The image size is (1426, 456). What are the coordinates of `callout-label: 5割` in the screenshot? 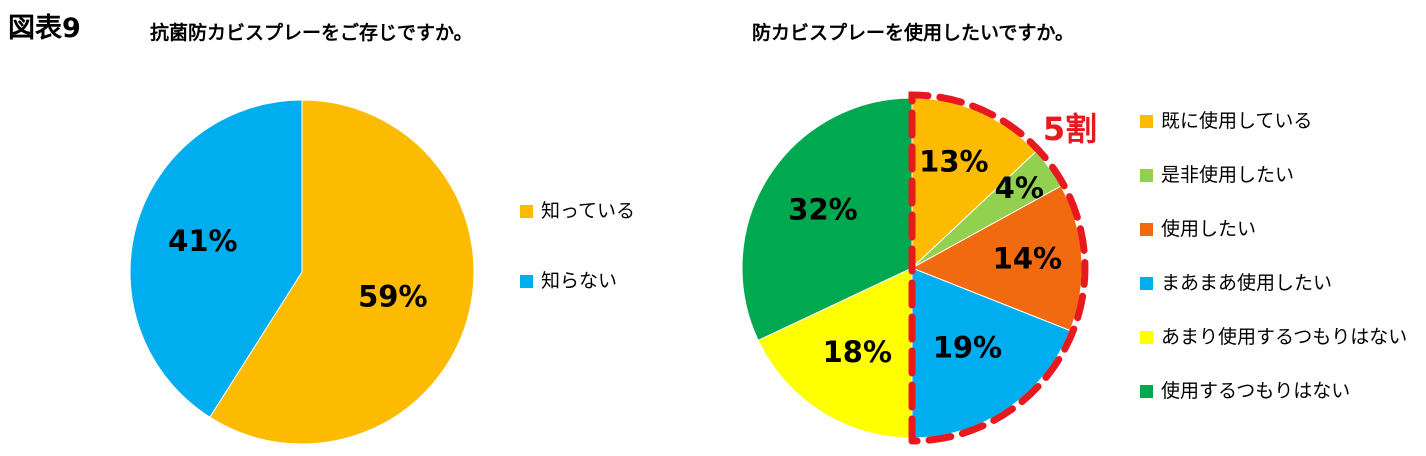 It's located at (1070, 129).